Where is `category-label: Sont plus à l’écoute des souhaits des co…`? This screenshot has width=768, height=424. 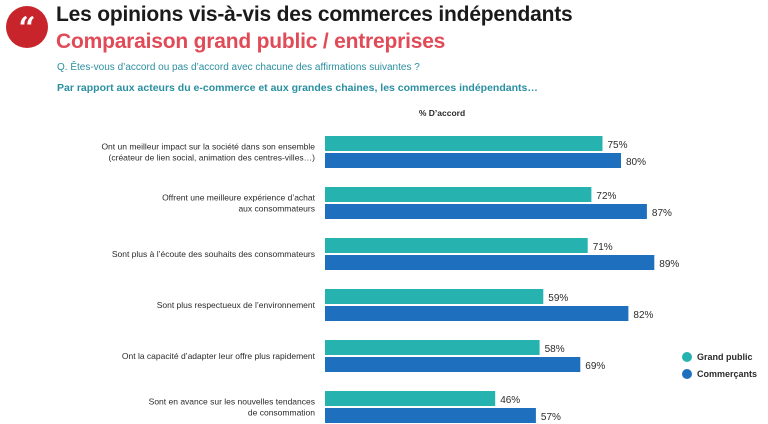
category-label: Sont plus à l’écoute des souhaits des co… is located at coordinates (213, 254).